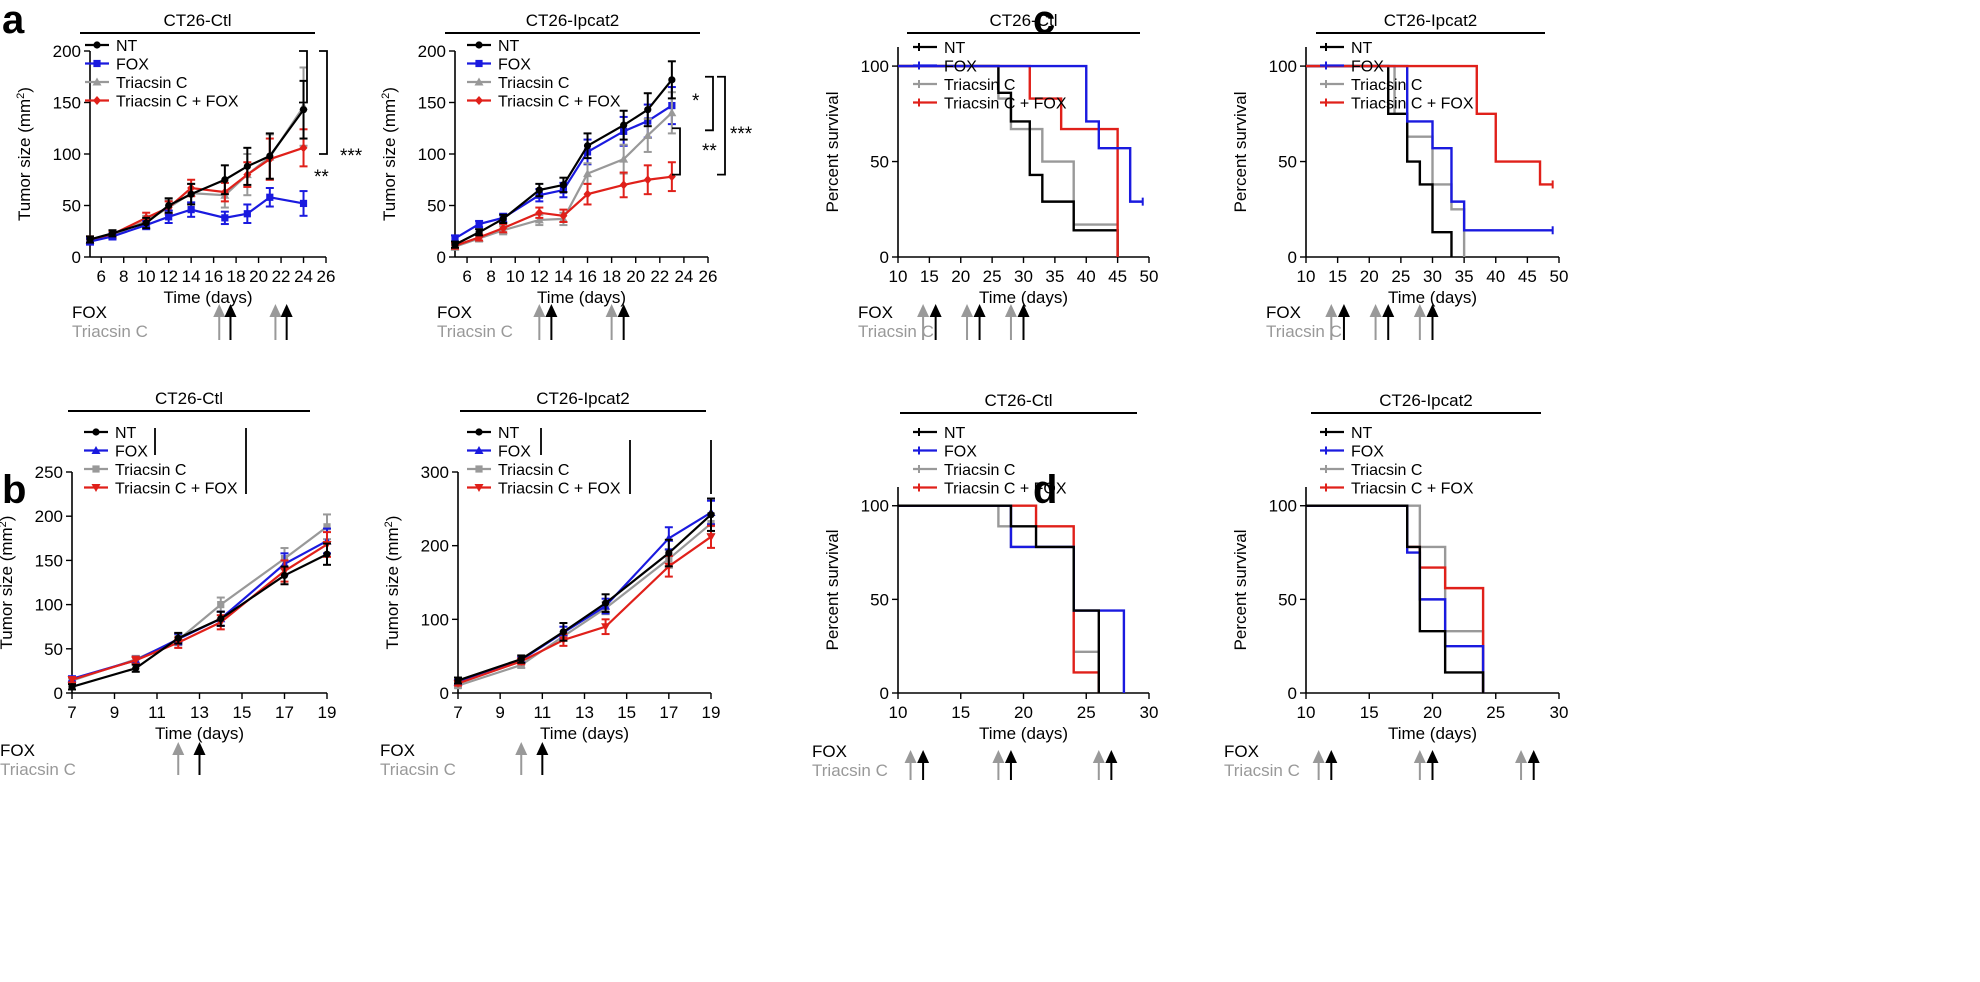 Image resolution: width=1980 pixels, height=982 pixels. Describe the element at coordinates (116, 452) in the screenshot. I see `legend-entry: FOX` at that location.